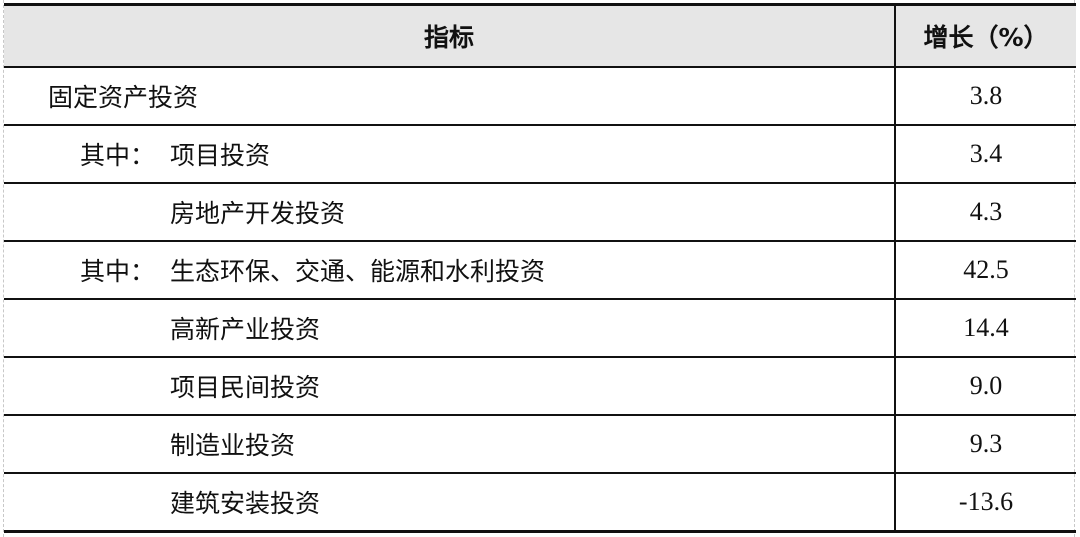  Describe the element at coordinates (985, 212) in the screenshot. I see `growth-value: 4.3` at that location.